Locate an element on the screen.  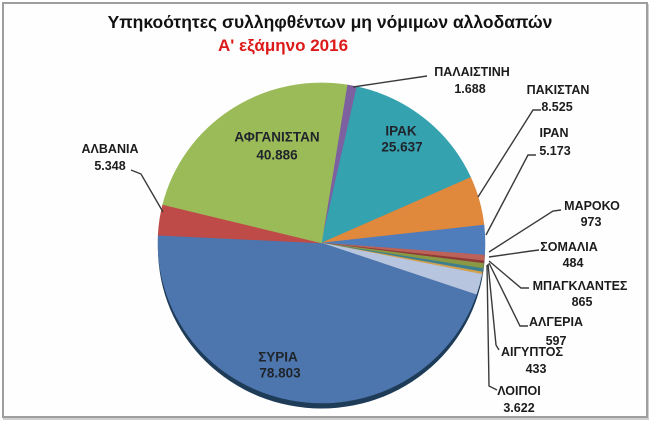
chart-subtitle: Α' εξάμηνο 2016 is located at coordinates (283, 45).